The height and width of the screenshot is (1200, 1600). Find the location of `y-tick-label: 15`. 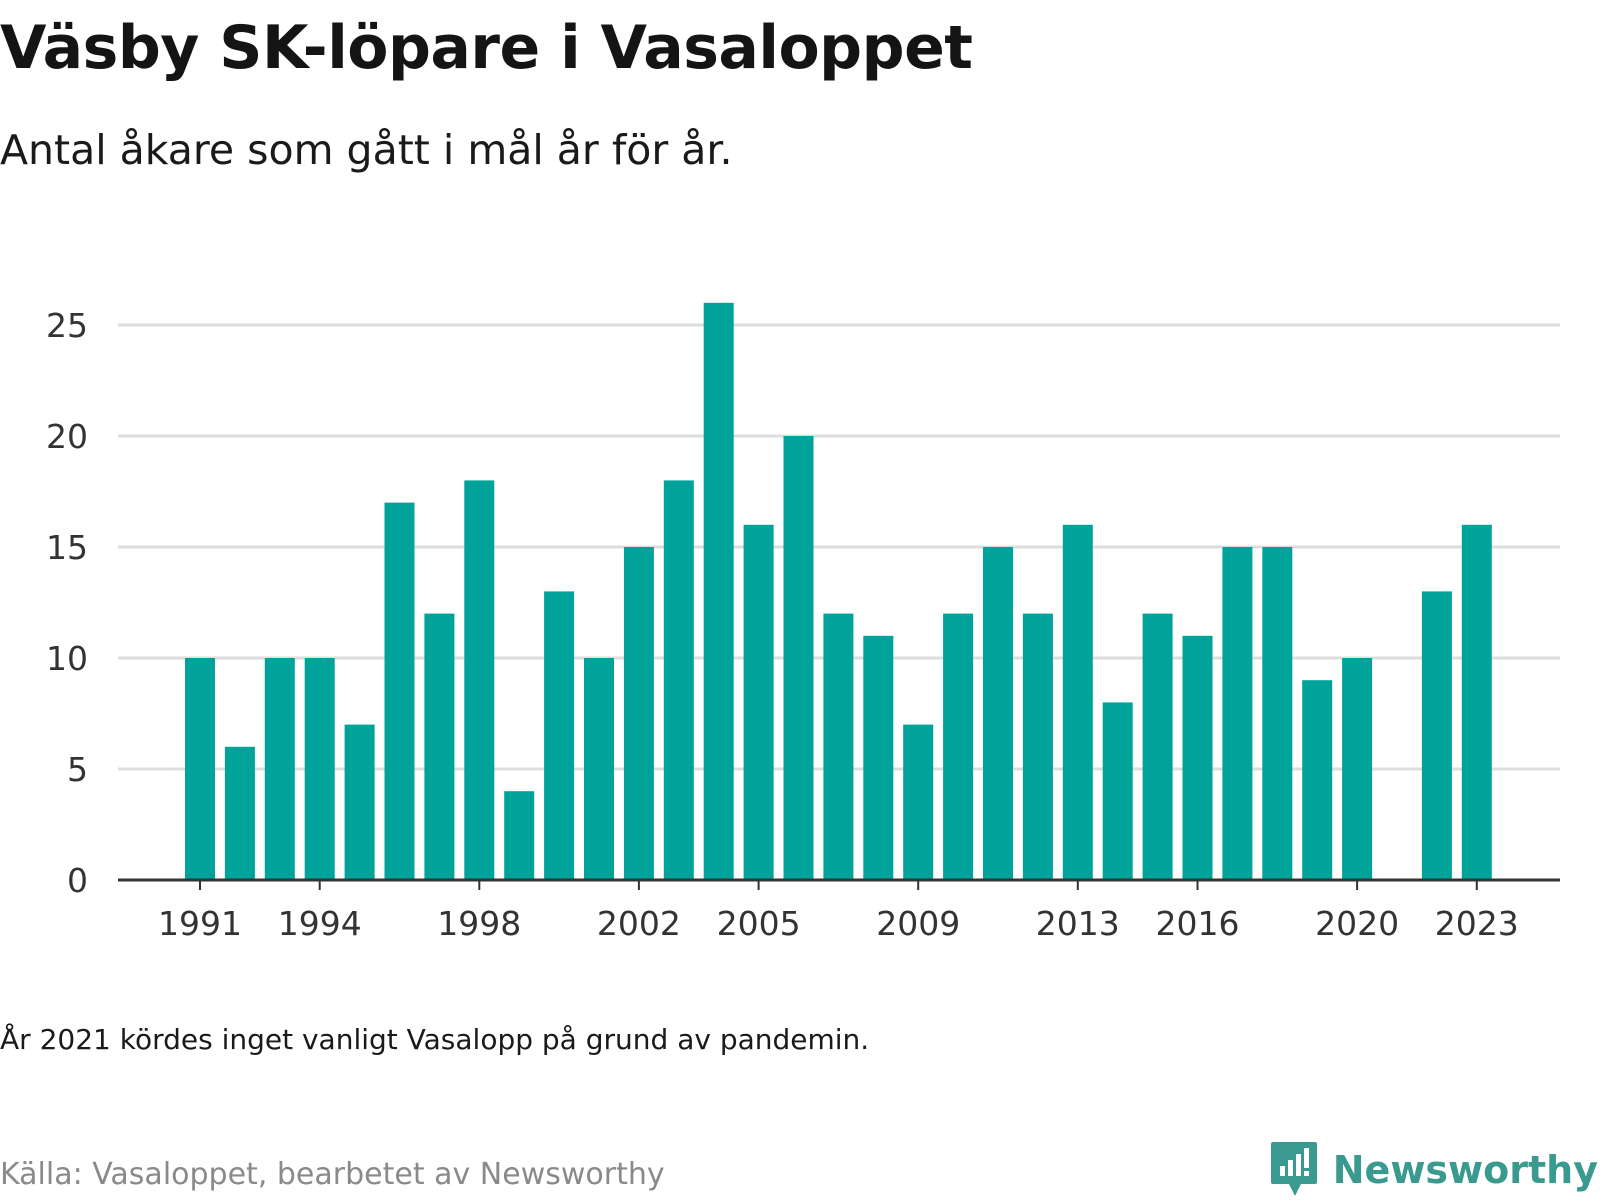

y-tick-label: 15 is located at coordinates (67, 547).